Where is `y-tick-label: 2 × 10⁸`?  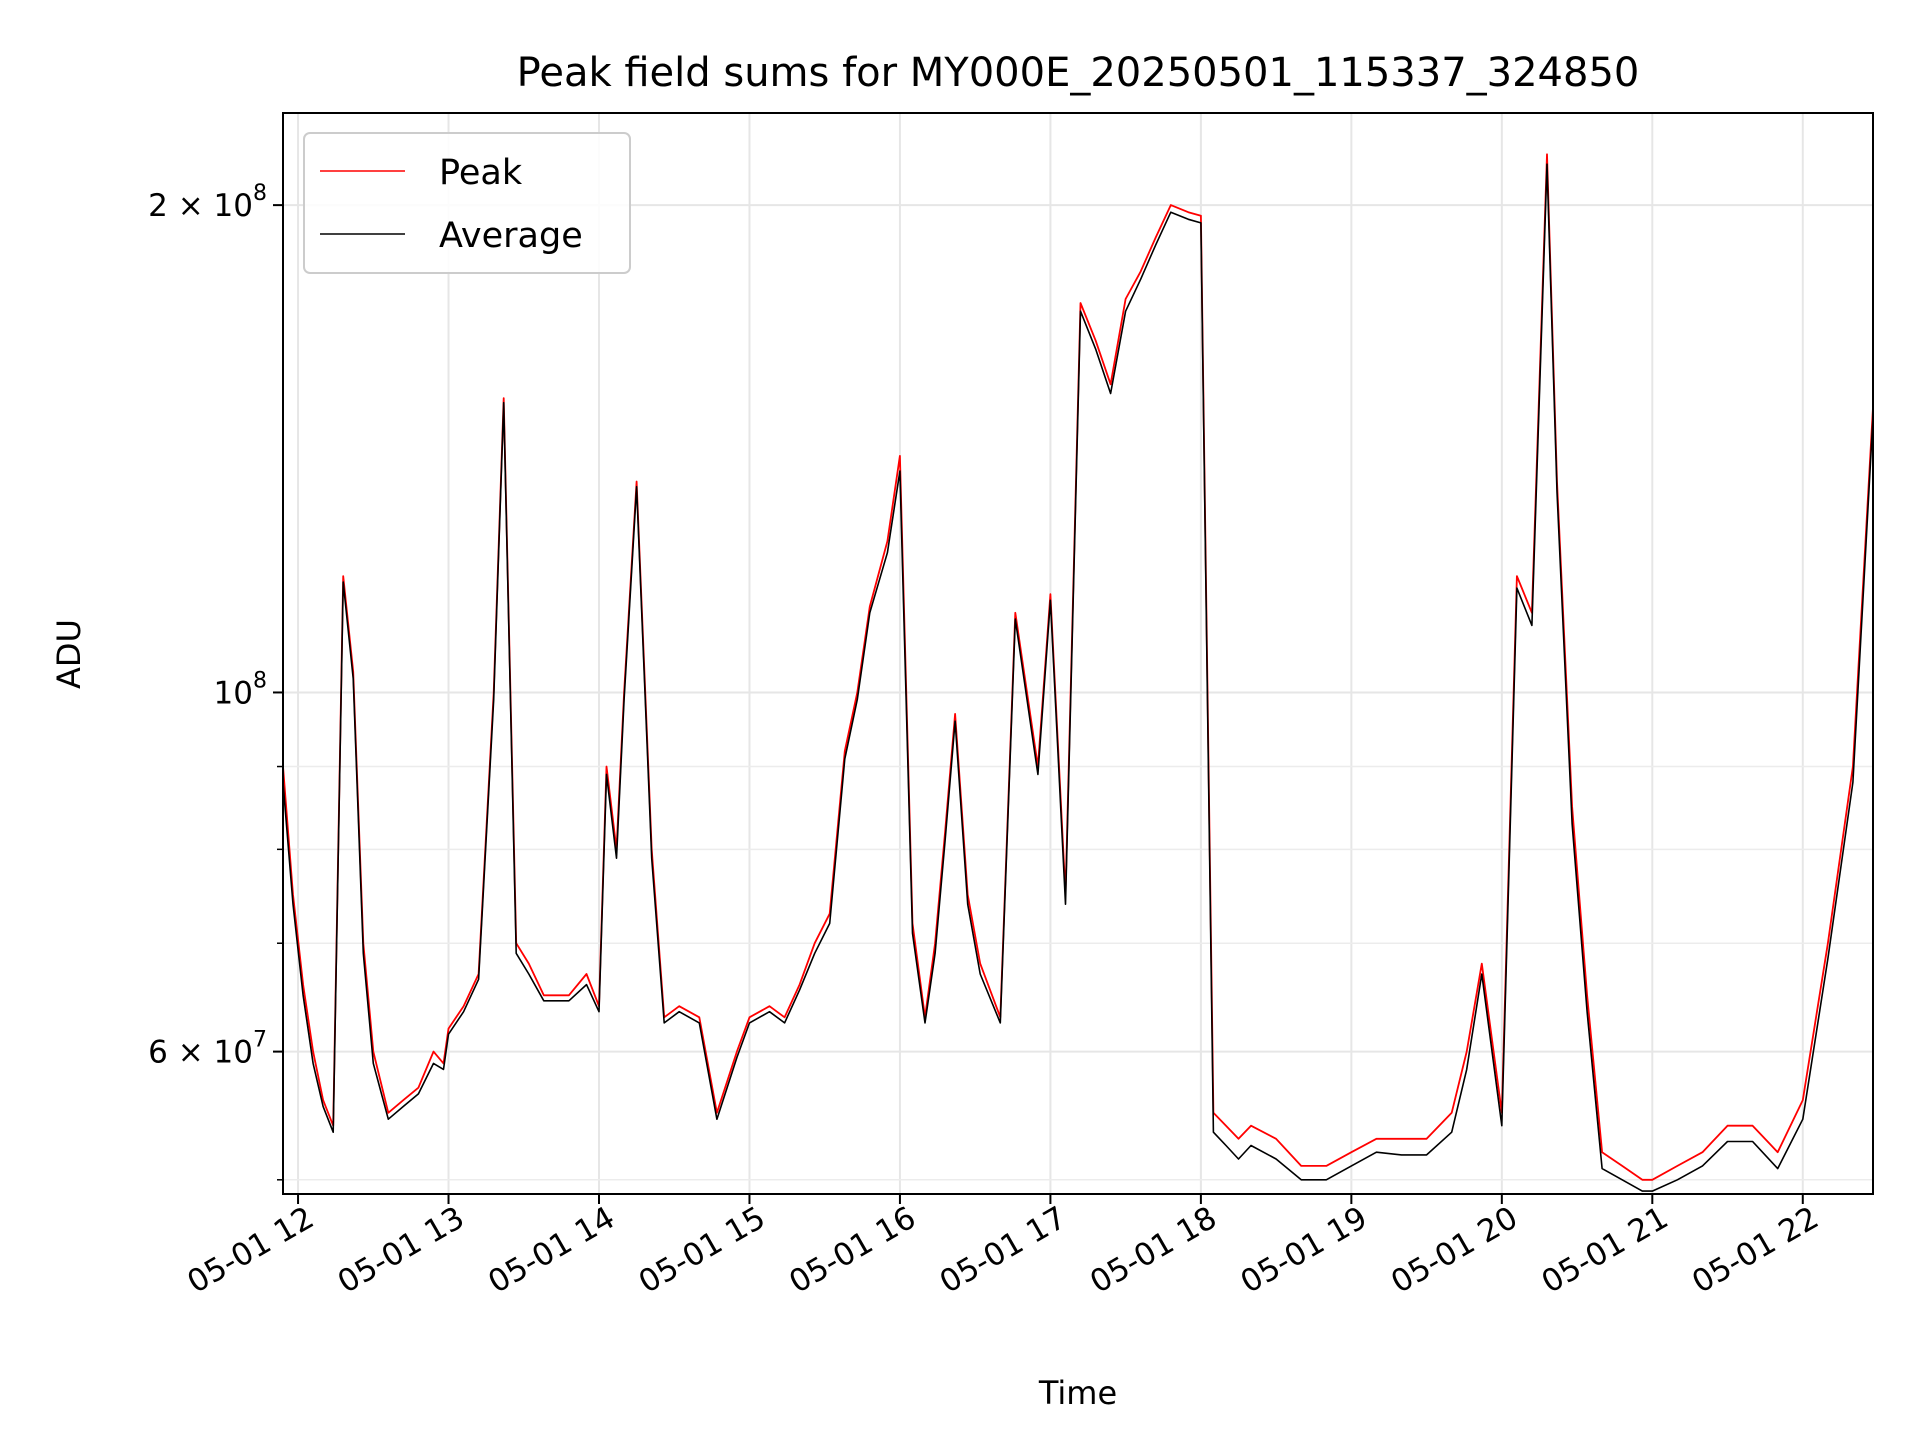
y-tick-label: 2 × 10⁸ is located at coordinates (207, 202).